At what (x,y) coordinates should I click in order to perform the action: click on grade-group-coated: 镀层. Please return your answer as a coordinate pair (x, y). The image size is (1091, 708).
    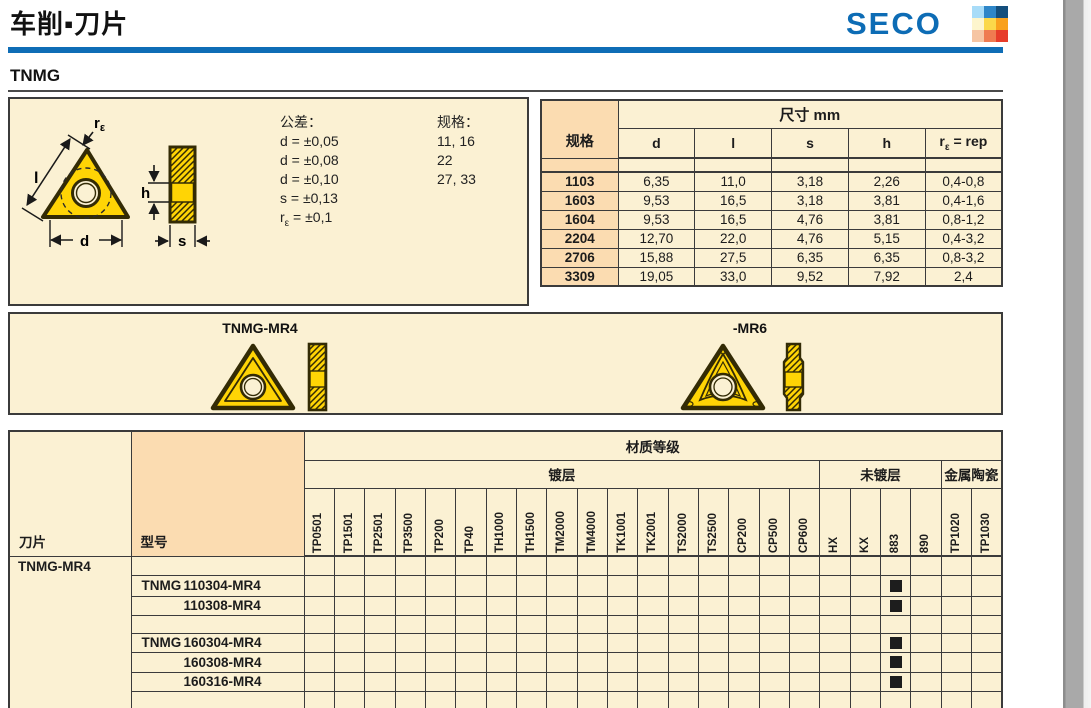
    Looking at the image, I should click on (562, 474).